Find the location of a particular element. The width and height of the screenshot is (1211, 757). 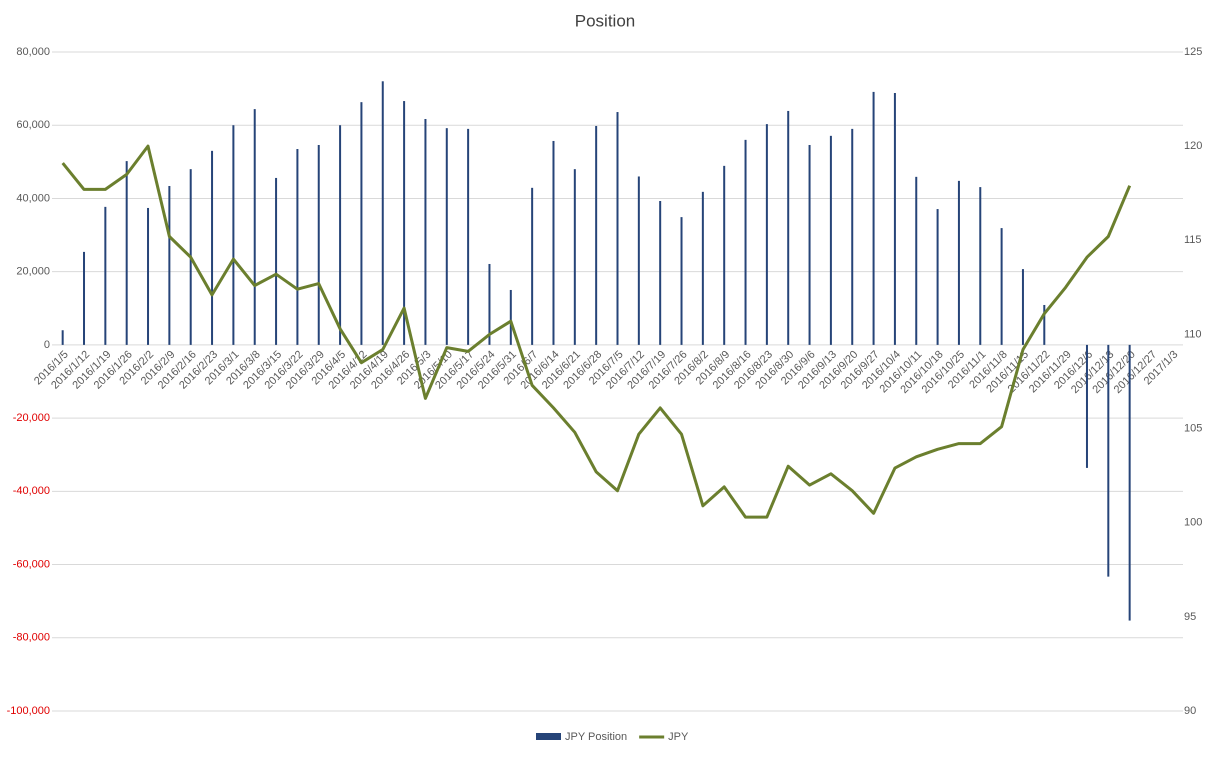

y-tick-label: -20,000 is located at coordinates (31, 418).